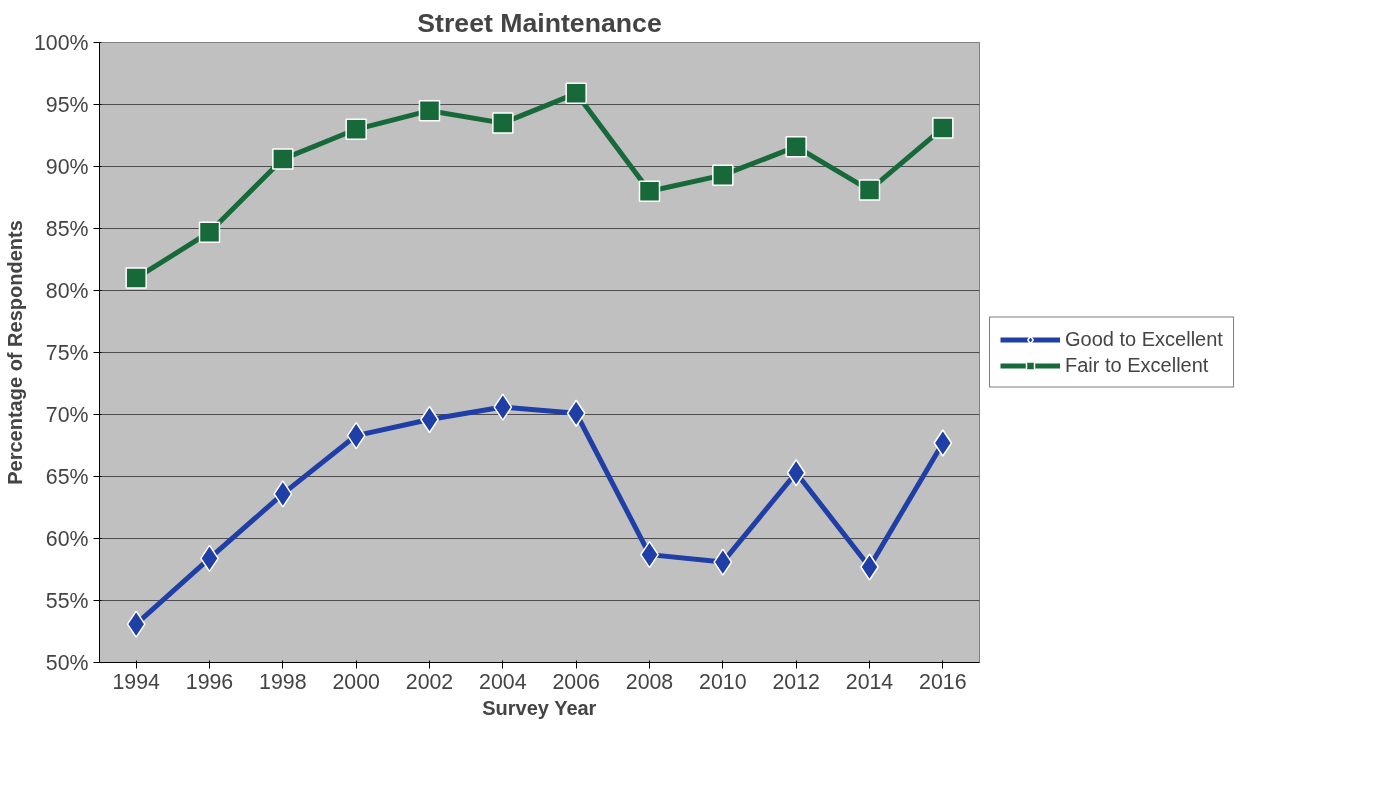  What do you see at coordinates (539, 707) in the screenshot?
I see `x-axis-title: Survey Year` at bounding box center [539, 707].